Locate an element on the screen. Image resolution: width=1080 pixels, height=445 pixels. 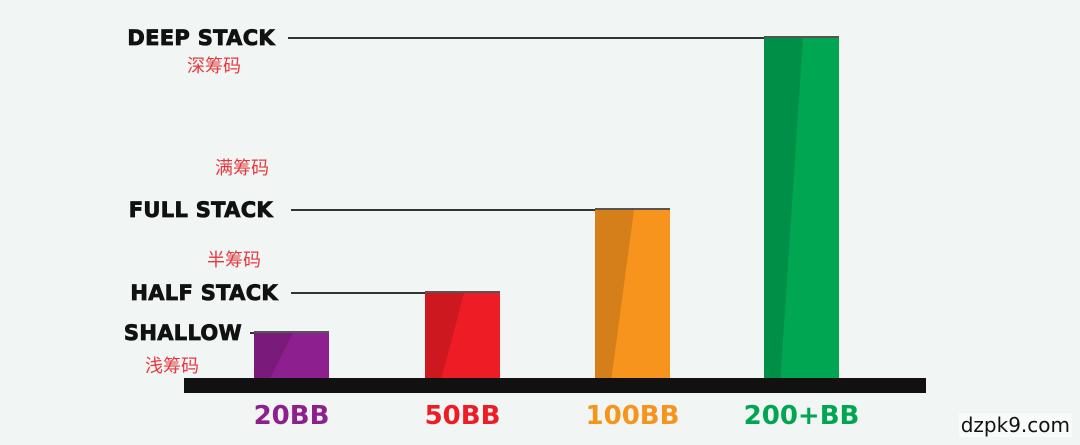
stack-label: HALF STACK is located at coordinates (204, 293).